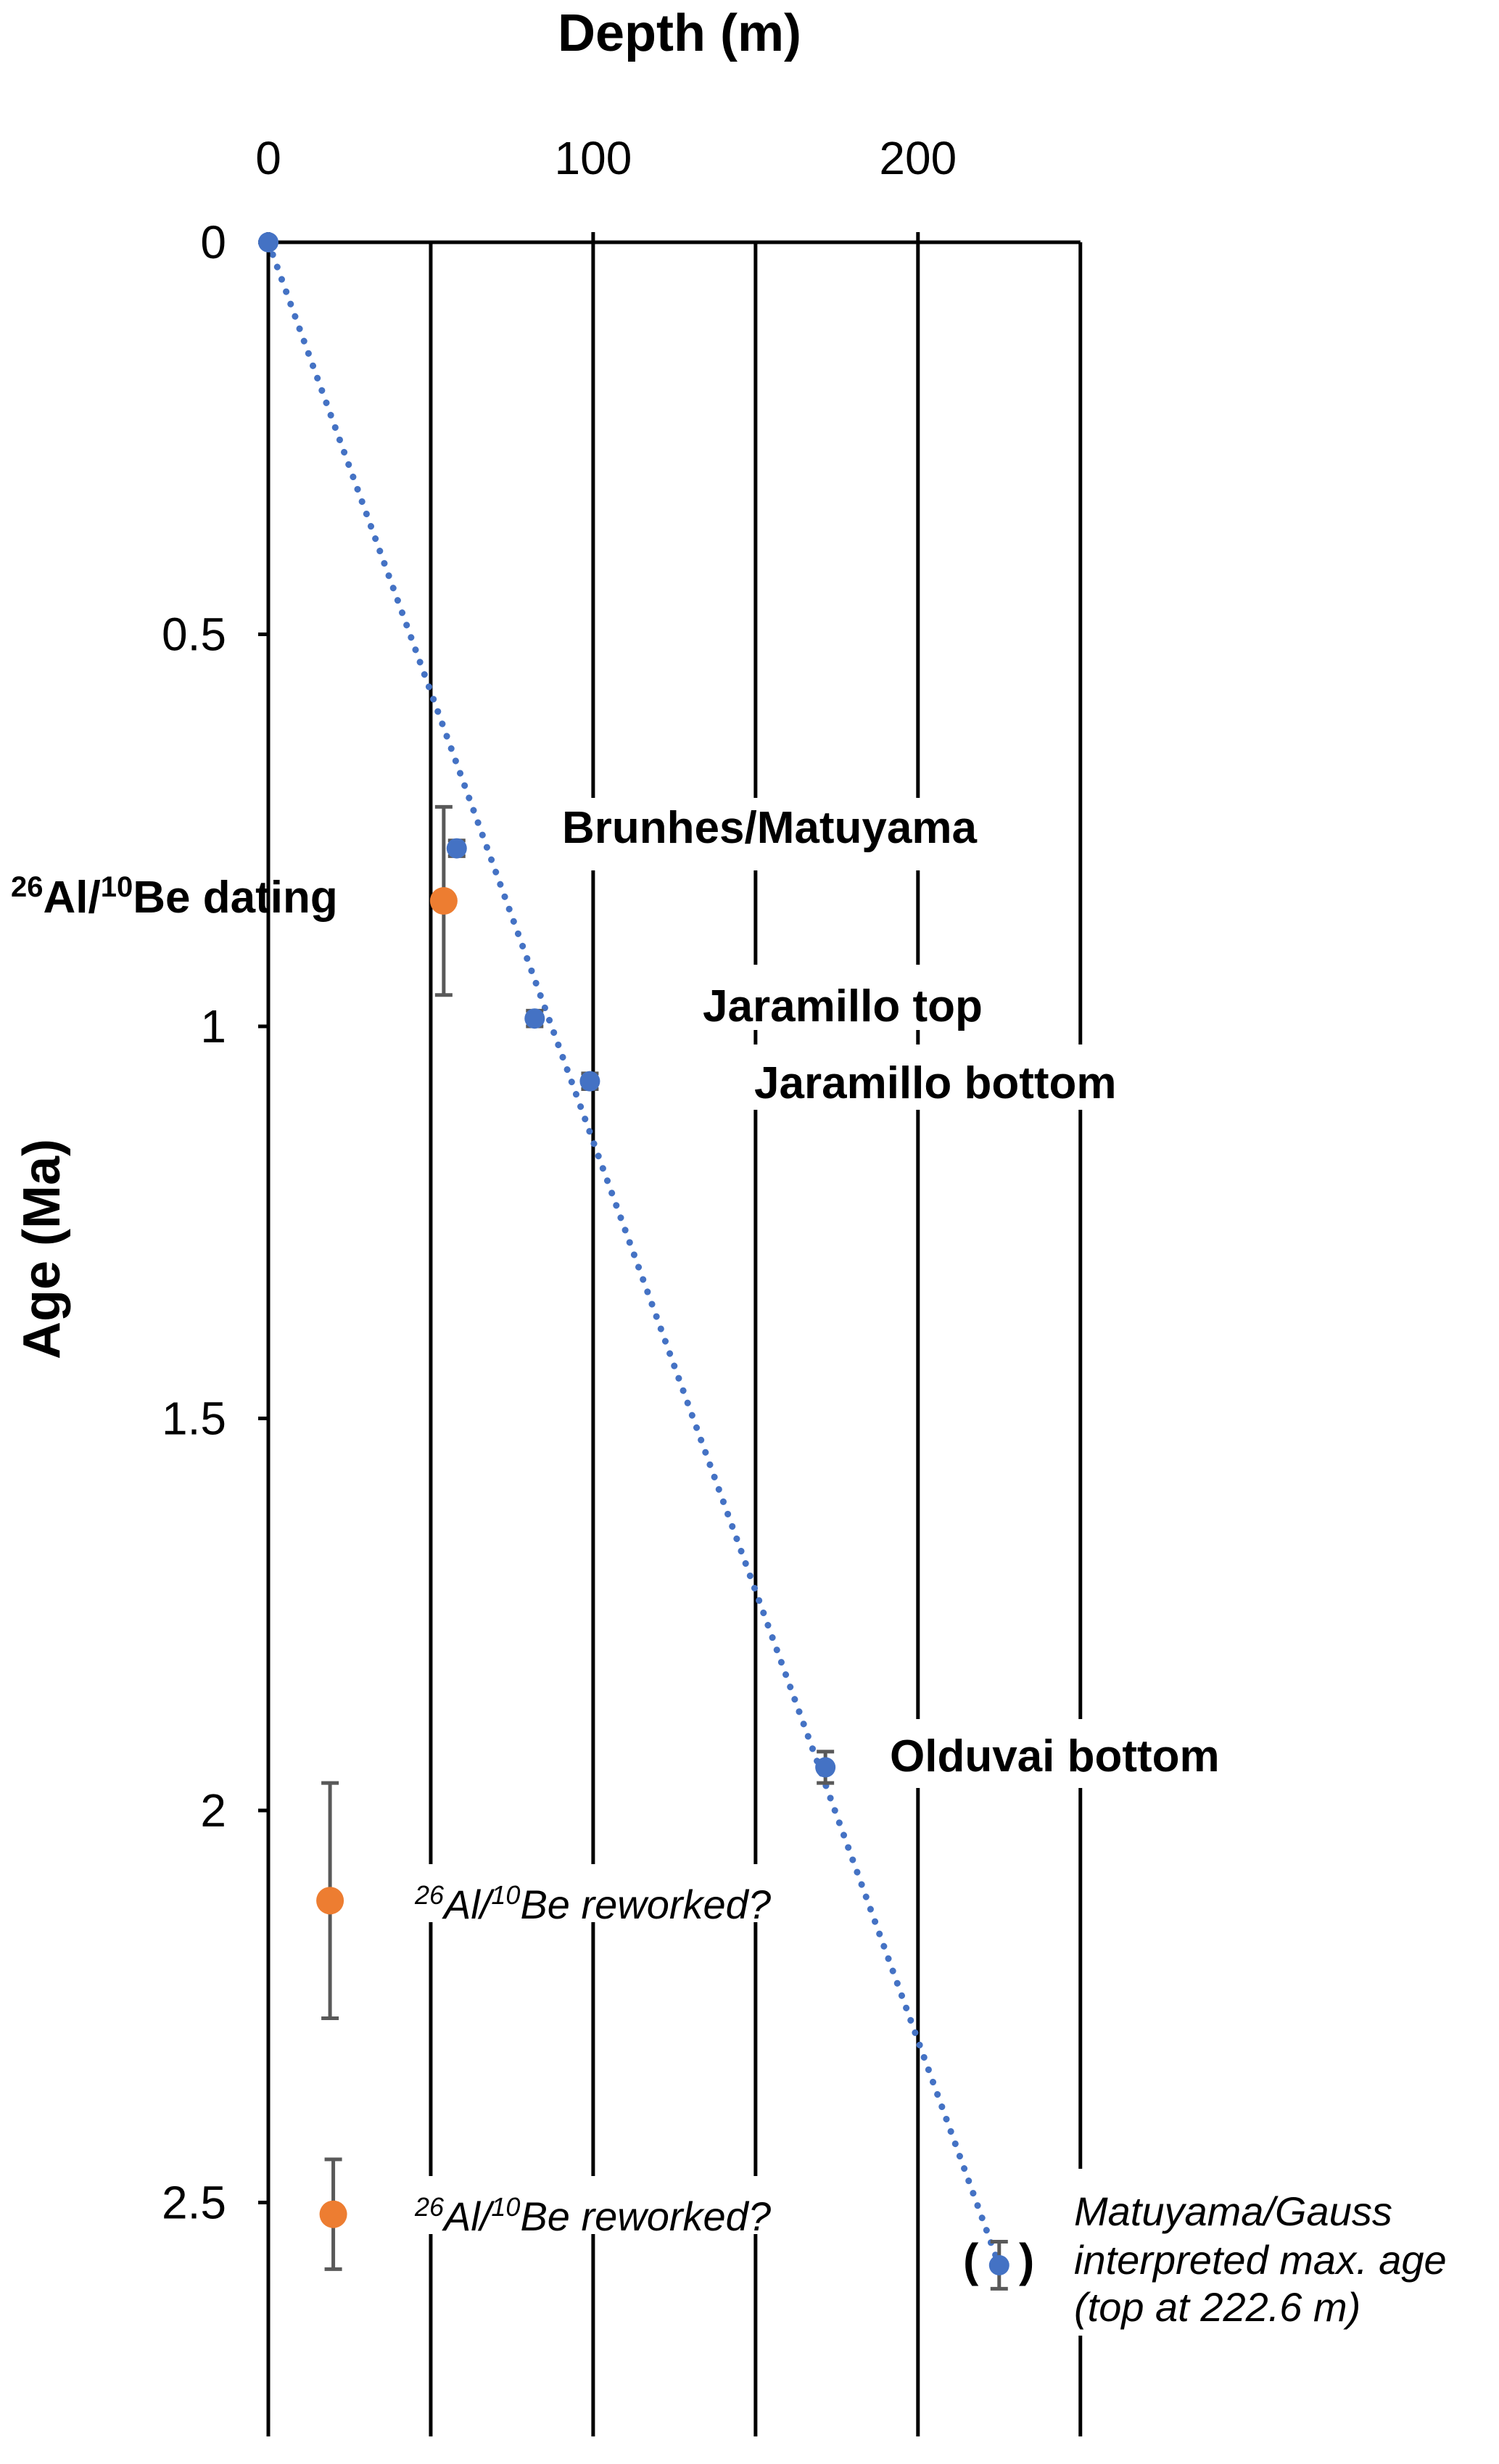 This screenshot has height=2464, width=1499. What do you see at coordinates (194, 1419) in the screenshot?
I see `y-tick-label: 1.5` at bounding box center [194, 1419].